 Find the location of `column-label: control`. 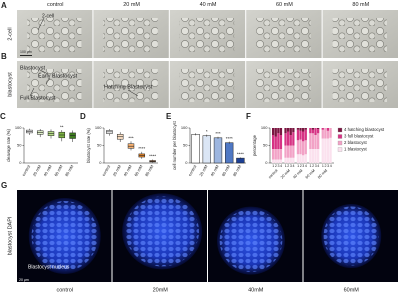

column-label: control is located at coordinates (64, 290).